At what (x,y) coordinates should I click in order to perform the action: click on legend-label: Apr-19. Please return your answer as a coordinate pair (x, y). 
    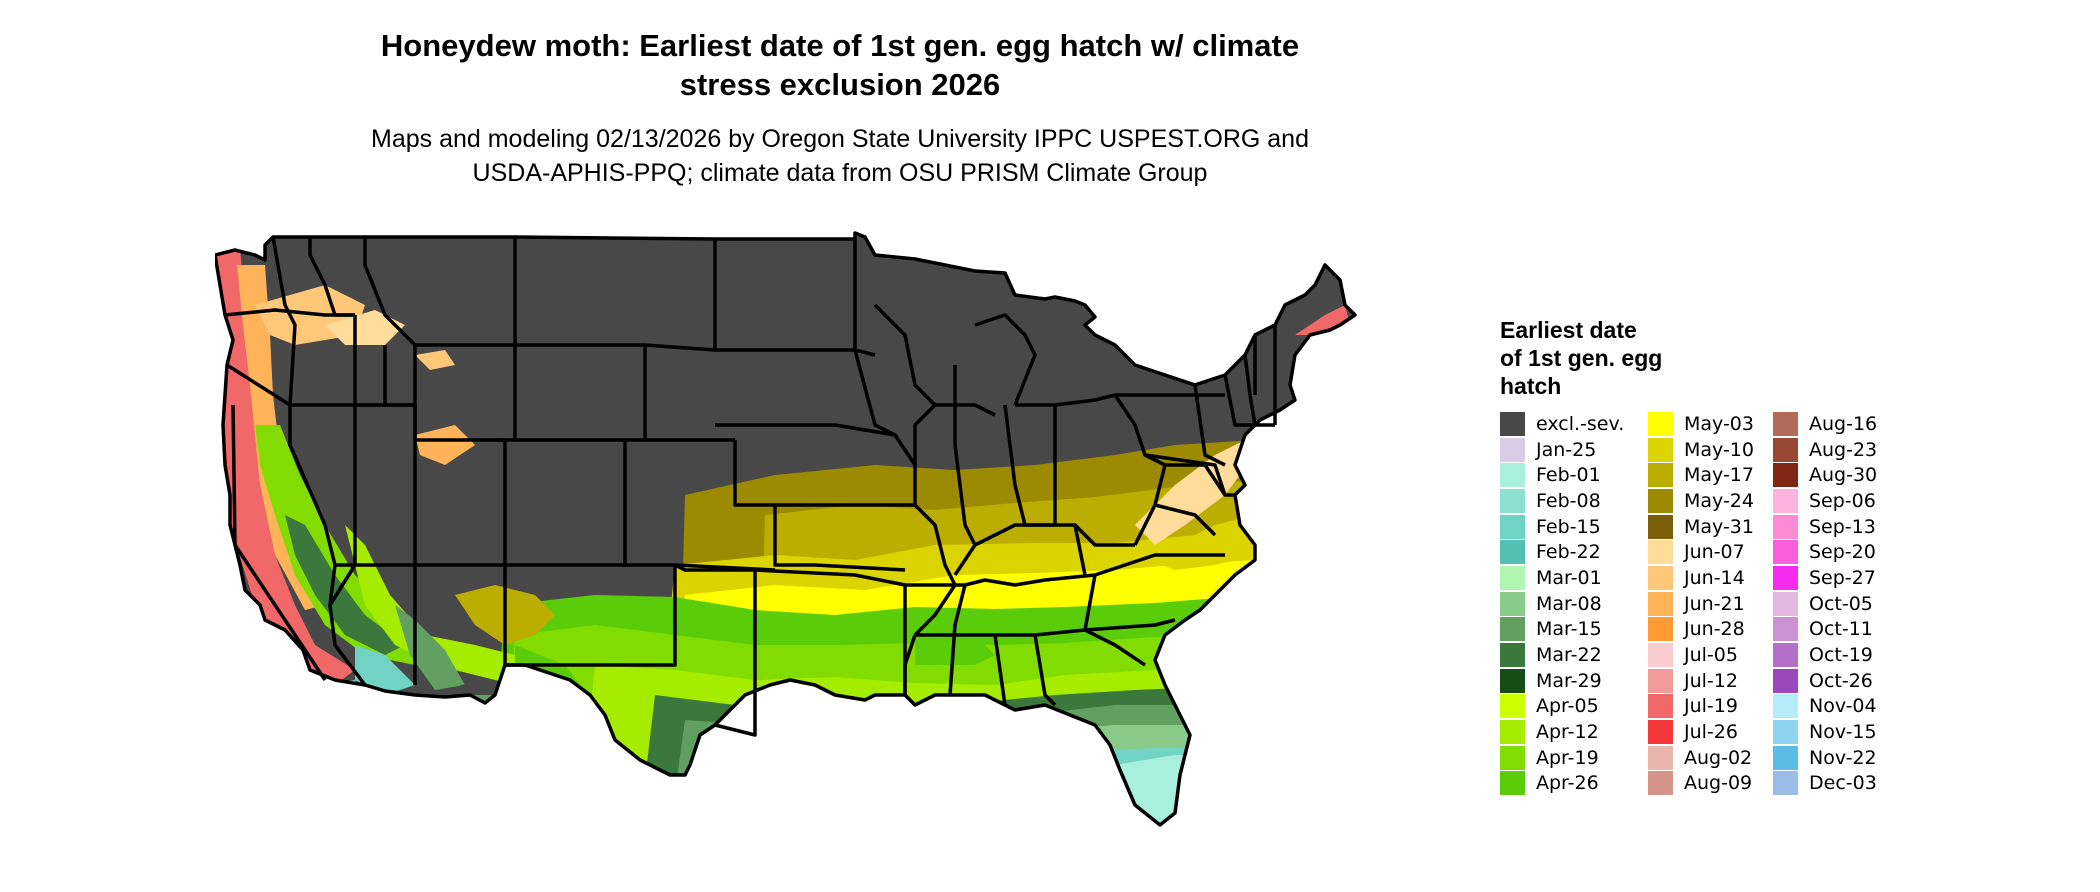
    Looking at the image, I should click on (1567, 757).